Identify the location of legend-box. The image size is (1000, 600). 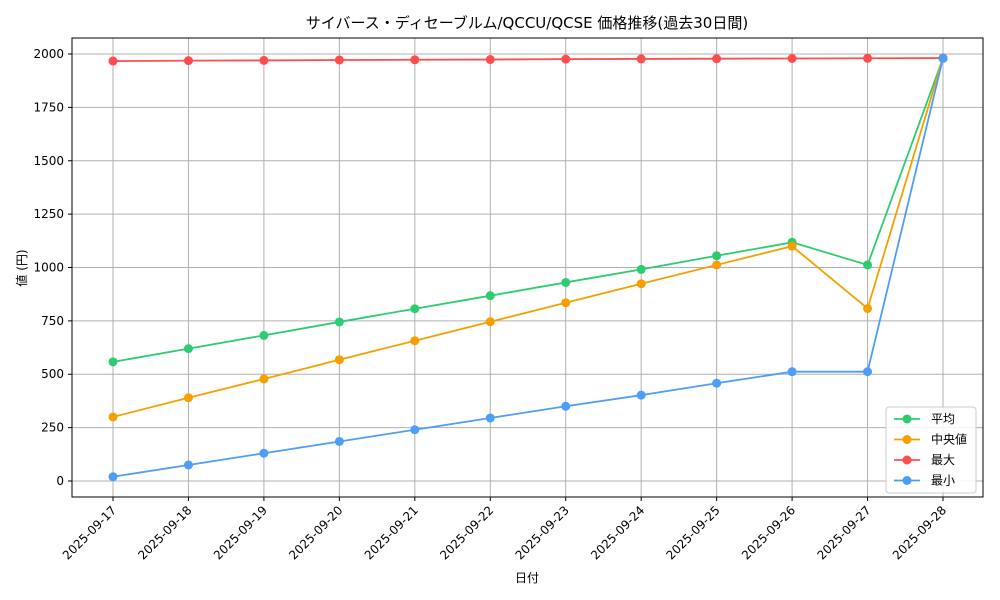
(931, 450).